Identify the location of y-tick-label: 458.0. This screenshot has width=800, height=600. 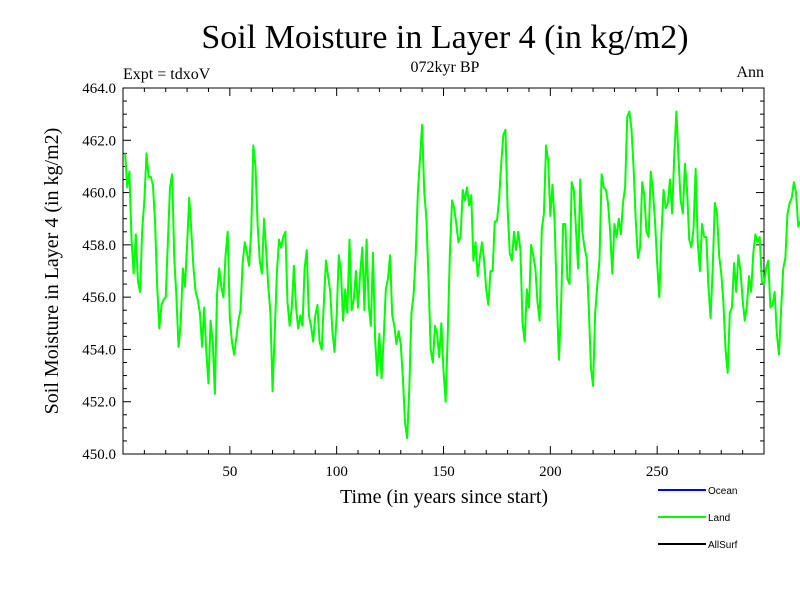
(99, 246).